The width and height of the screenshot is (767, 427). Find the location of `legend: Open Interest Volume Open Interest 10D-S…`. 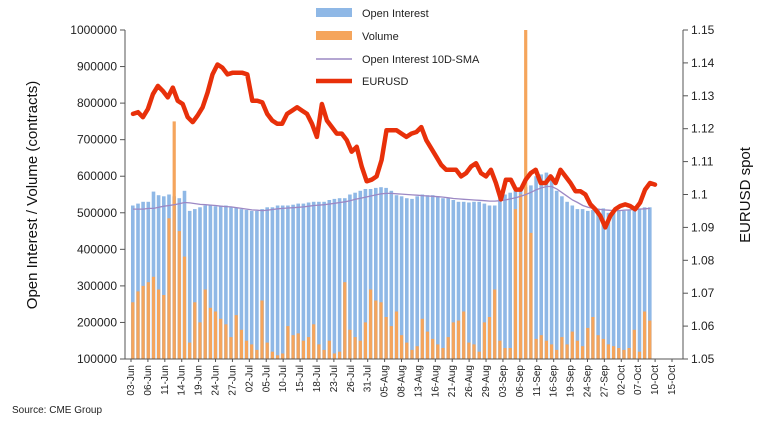

legend: Open Interest Volume Open Interest 10D-S… is located at coordinates (398, 48).